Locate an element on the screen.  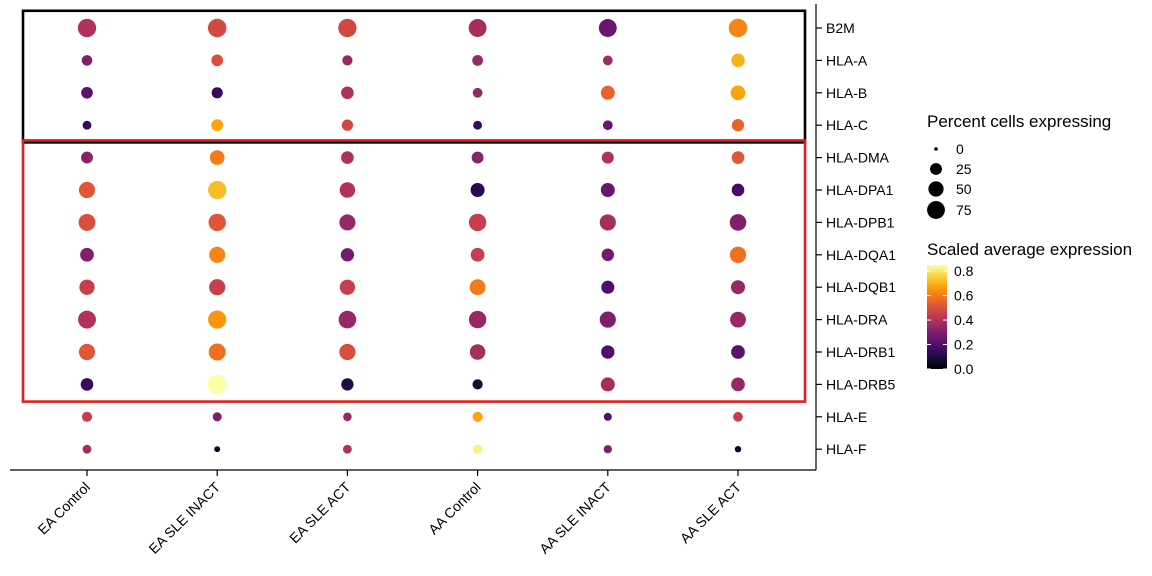
color-legend-label: 0.8 is located at coordinates (964, 271).